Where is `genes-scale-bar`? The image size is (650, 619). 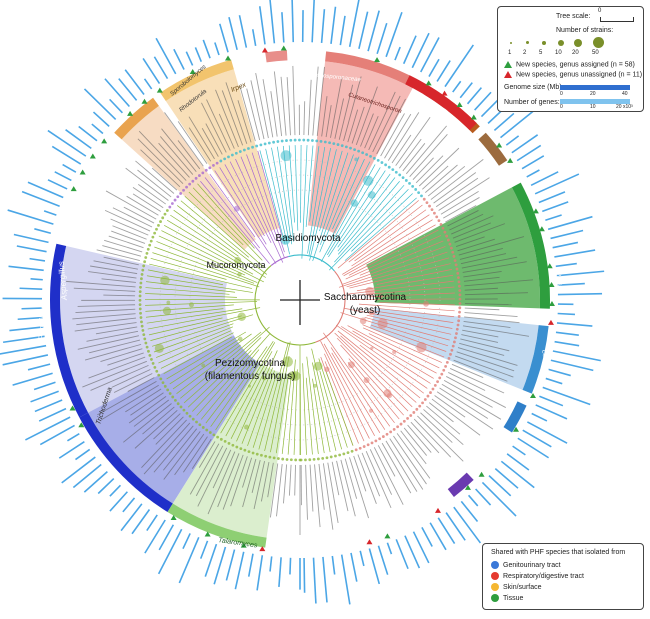 genes-scale-bar is located at coordinates (595, 101).